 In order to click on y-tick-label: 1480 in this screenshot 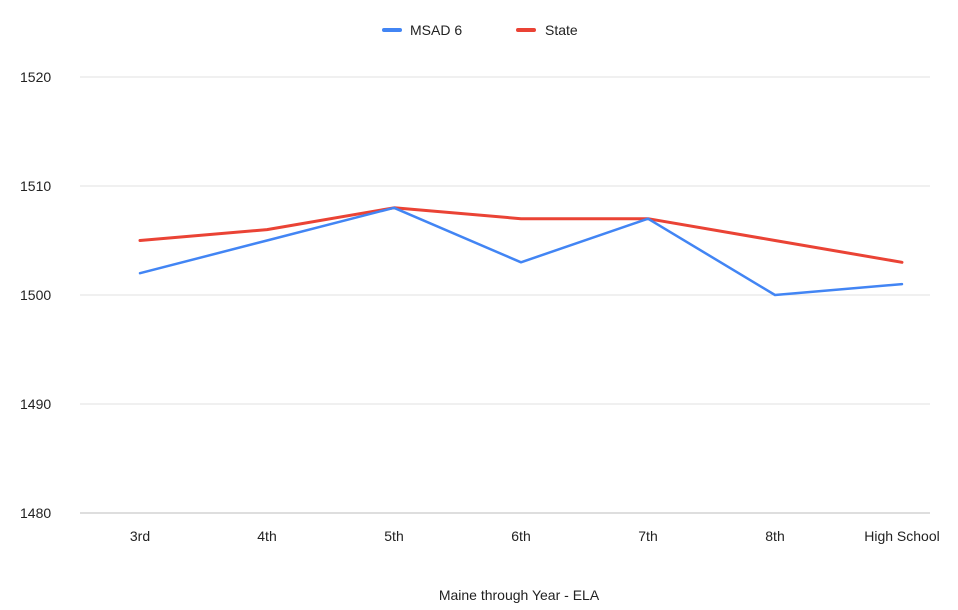, I will do `click(35, 513)`.